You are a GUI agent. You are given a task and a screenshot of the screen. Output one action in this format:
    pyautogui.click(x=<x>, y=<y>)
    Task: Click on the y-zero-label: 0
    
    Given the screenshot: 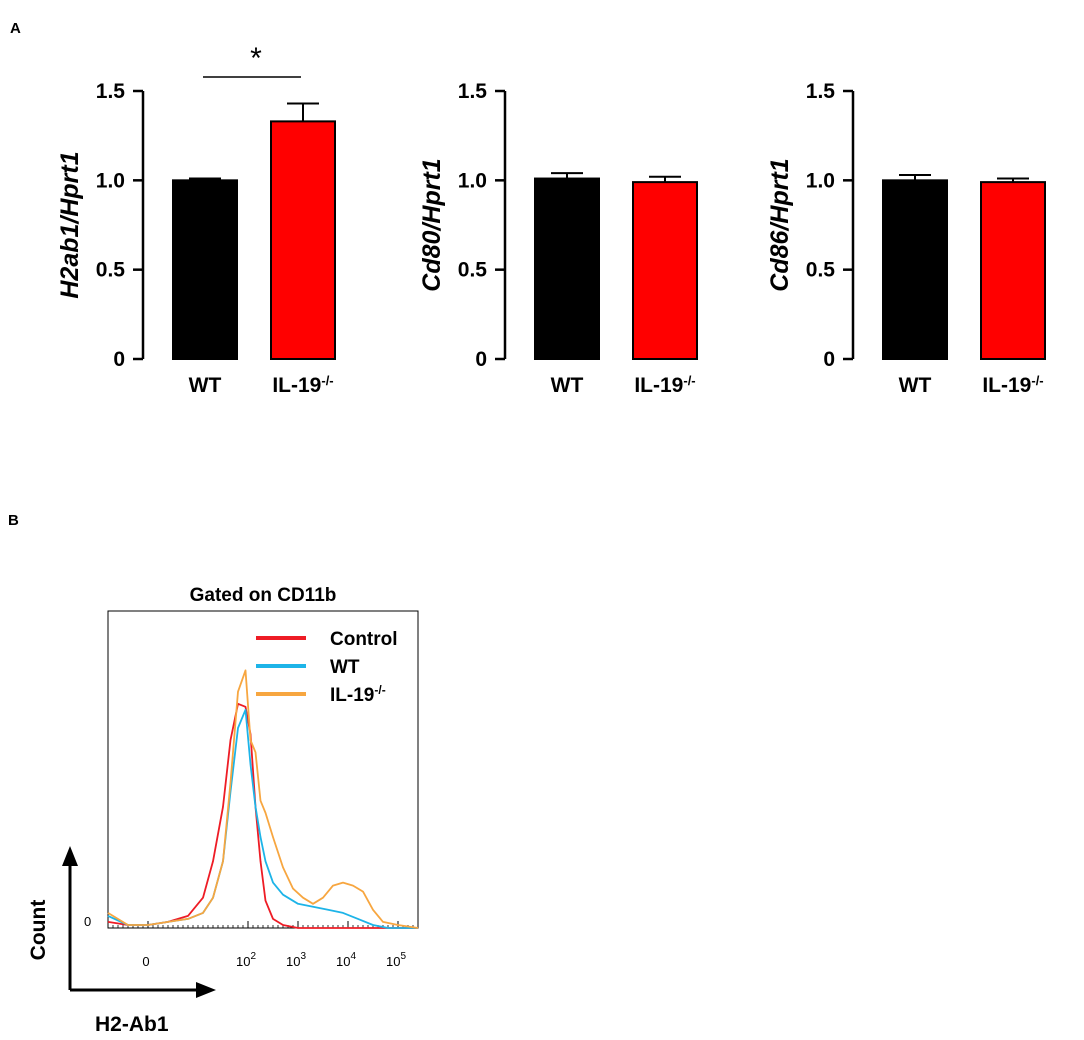 What is the action you would take?
    pyautogui.click(x=87, y=921)
    